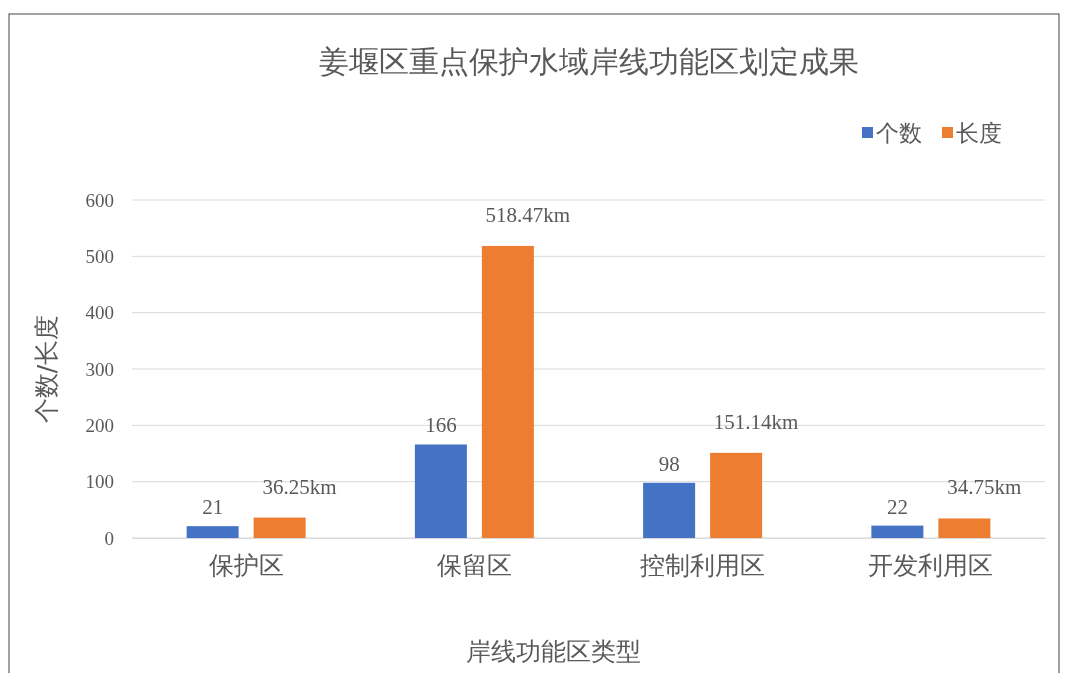 The width and height of the screenshot is (1068, 673). I want to click on y-tick-label: 300, so click(99, 369).